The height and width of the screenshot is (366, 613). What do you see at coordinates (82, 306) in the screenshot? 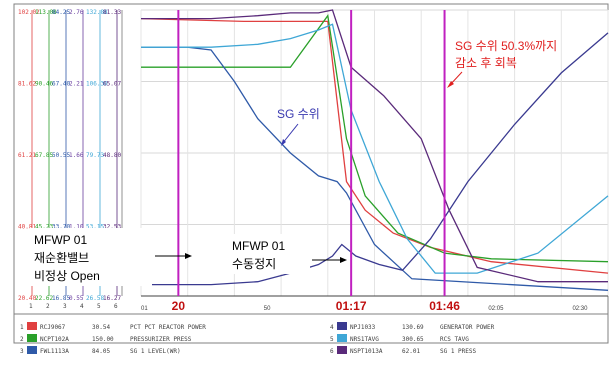
I see `scale-number: 4` at bounding box center [82, 306].